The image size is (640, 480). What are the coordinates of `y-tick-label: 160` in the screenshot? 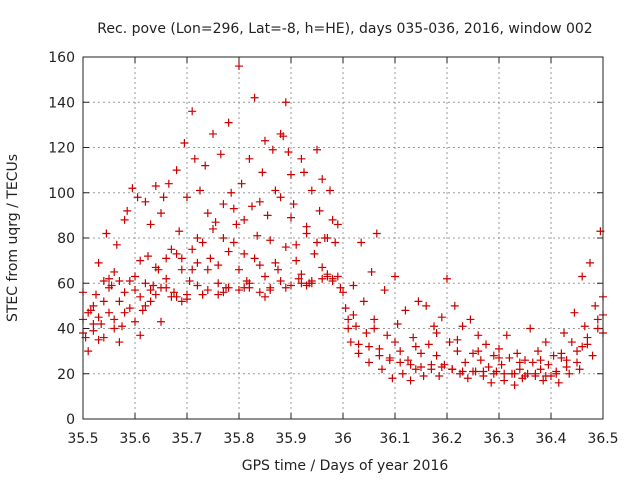 It's located at (61, 58).